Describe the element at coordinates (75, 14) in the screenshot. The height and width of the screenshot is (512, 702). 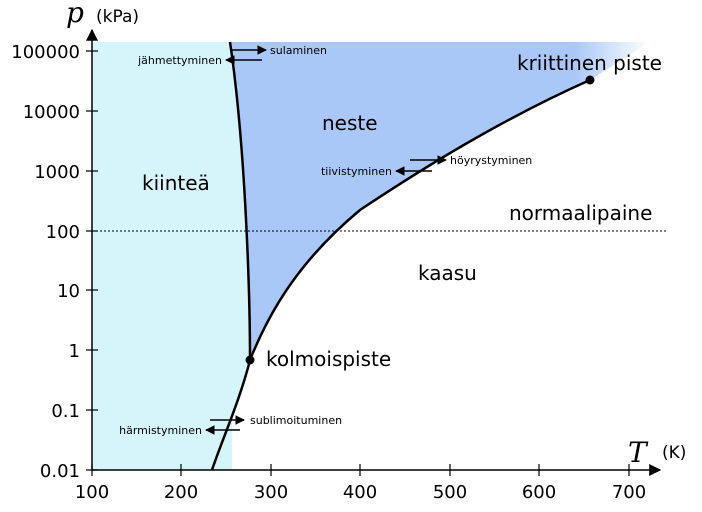
I see `y-axis-symbol: p` at that location.